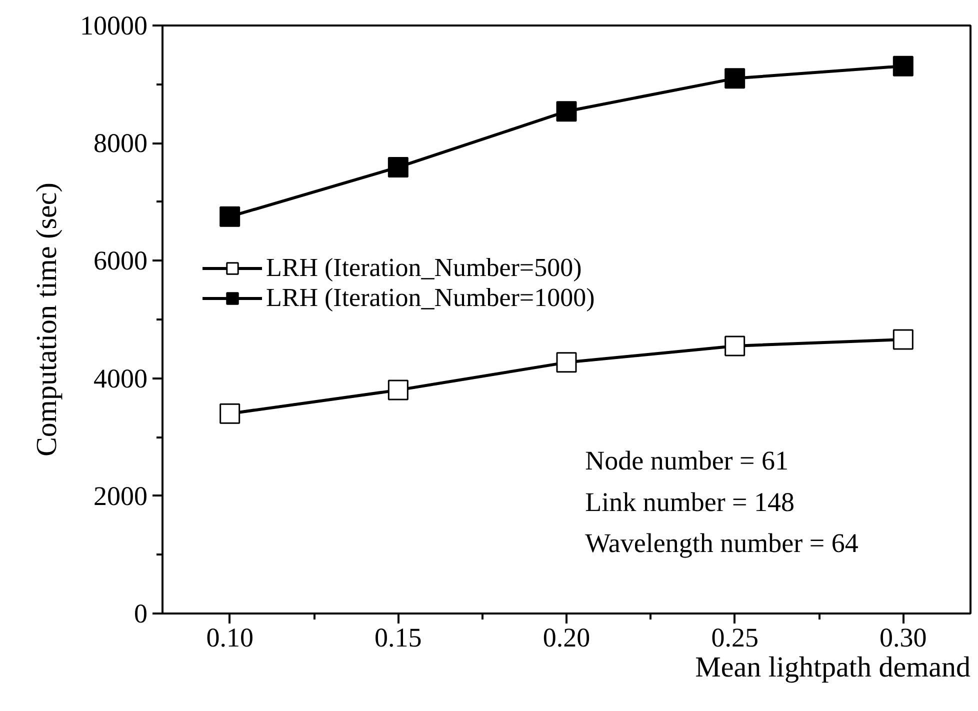 This screenshot has height=711, width=978. I want to click on y-tick-label: 0, so click(141, 613).